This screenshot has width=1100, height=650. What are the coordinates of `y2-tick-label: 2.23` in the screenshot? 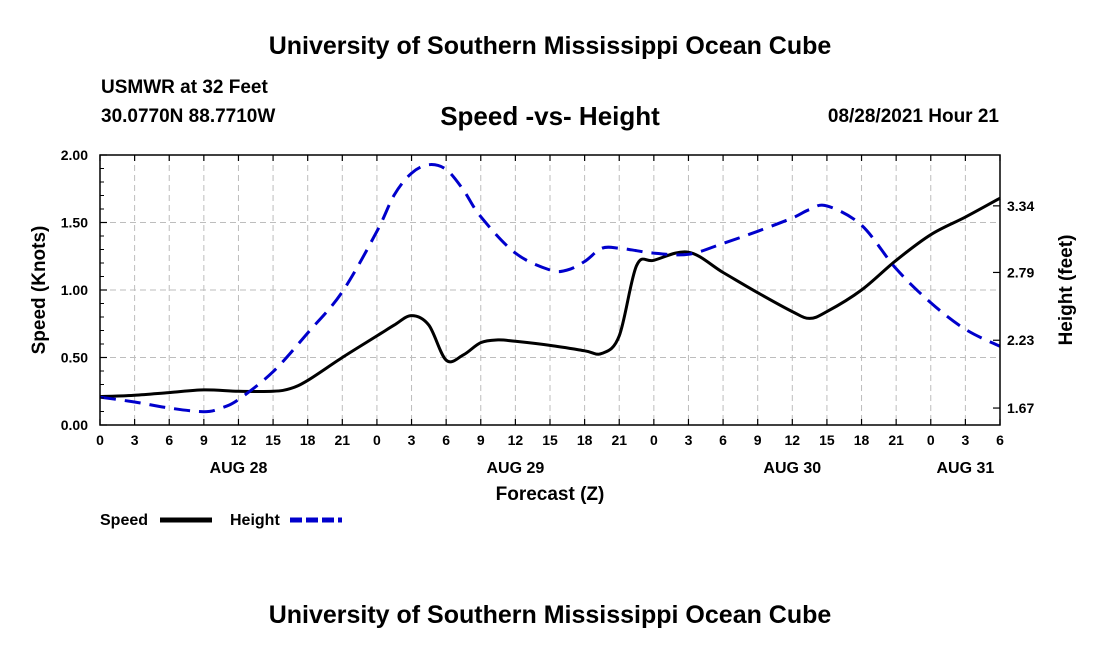 It's located at (1020, 340).